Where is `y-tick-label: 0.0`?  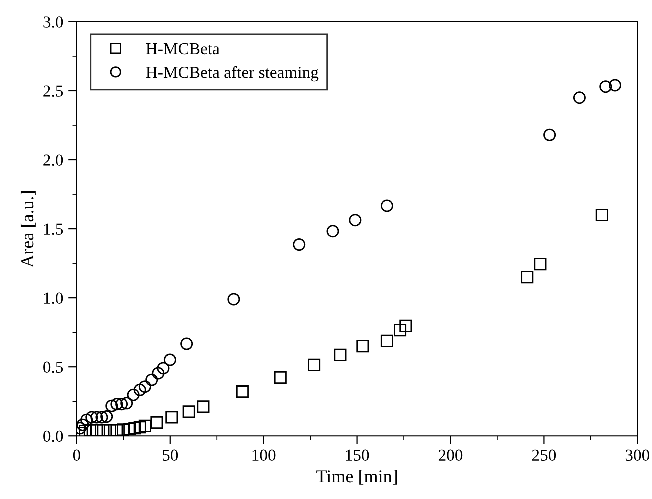 y-tick-label: 0.0 is located at coordinates (54, 436).